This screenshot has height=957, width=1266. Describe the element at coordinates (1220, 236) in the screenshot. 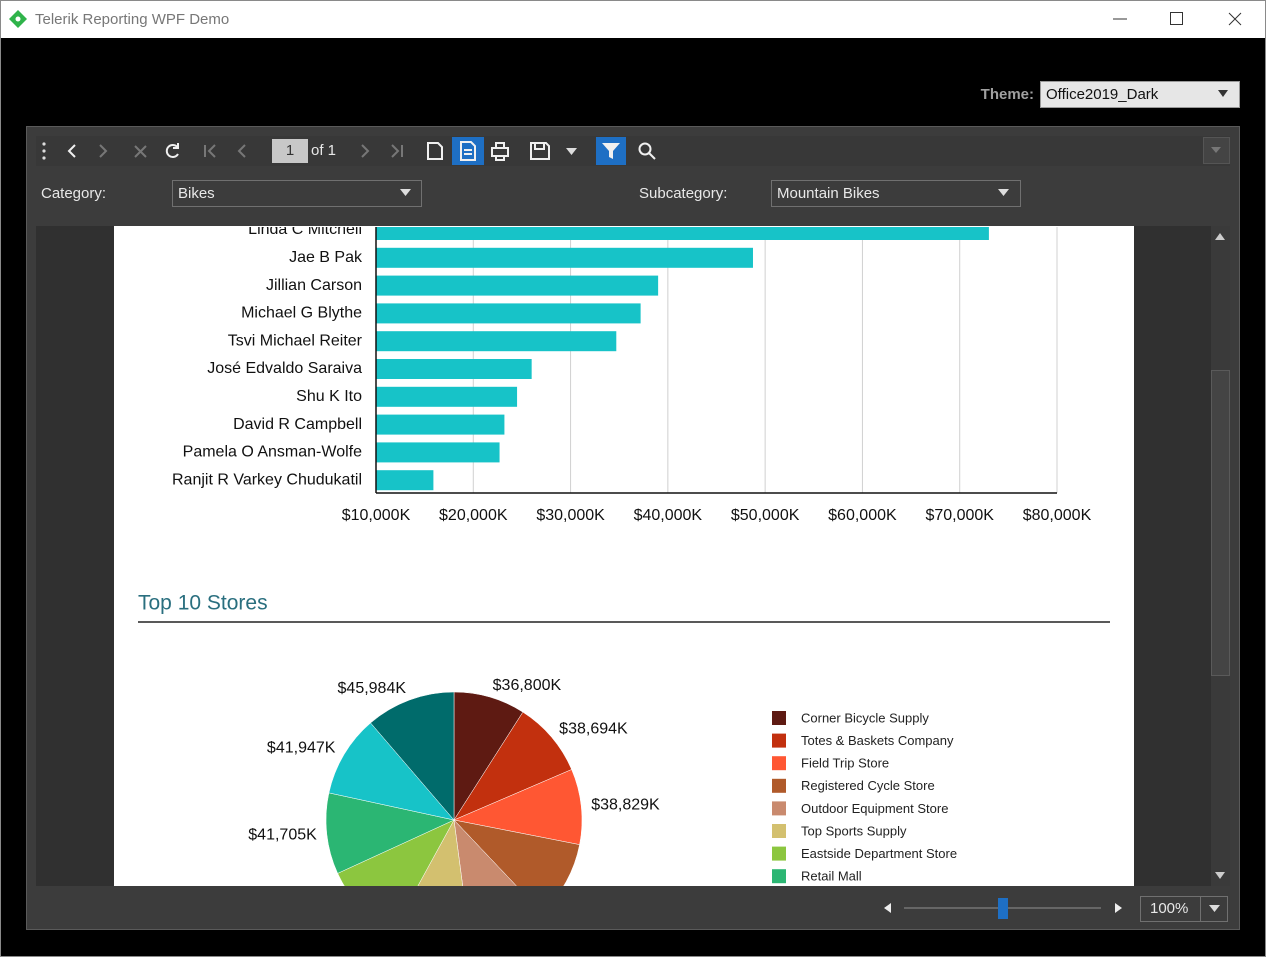

I see `scroll-up` at that location.